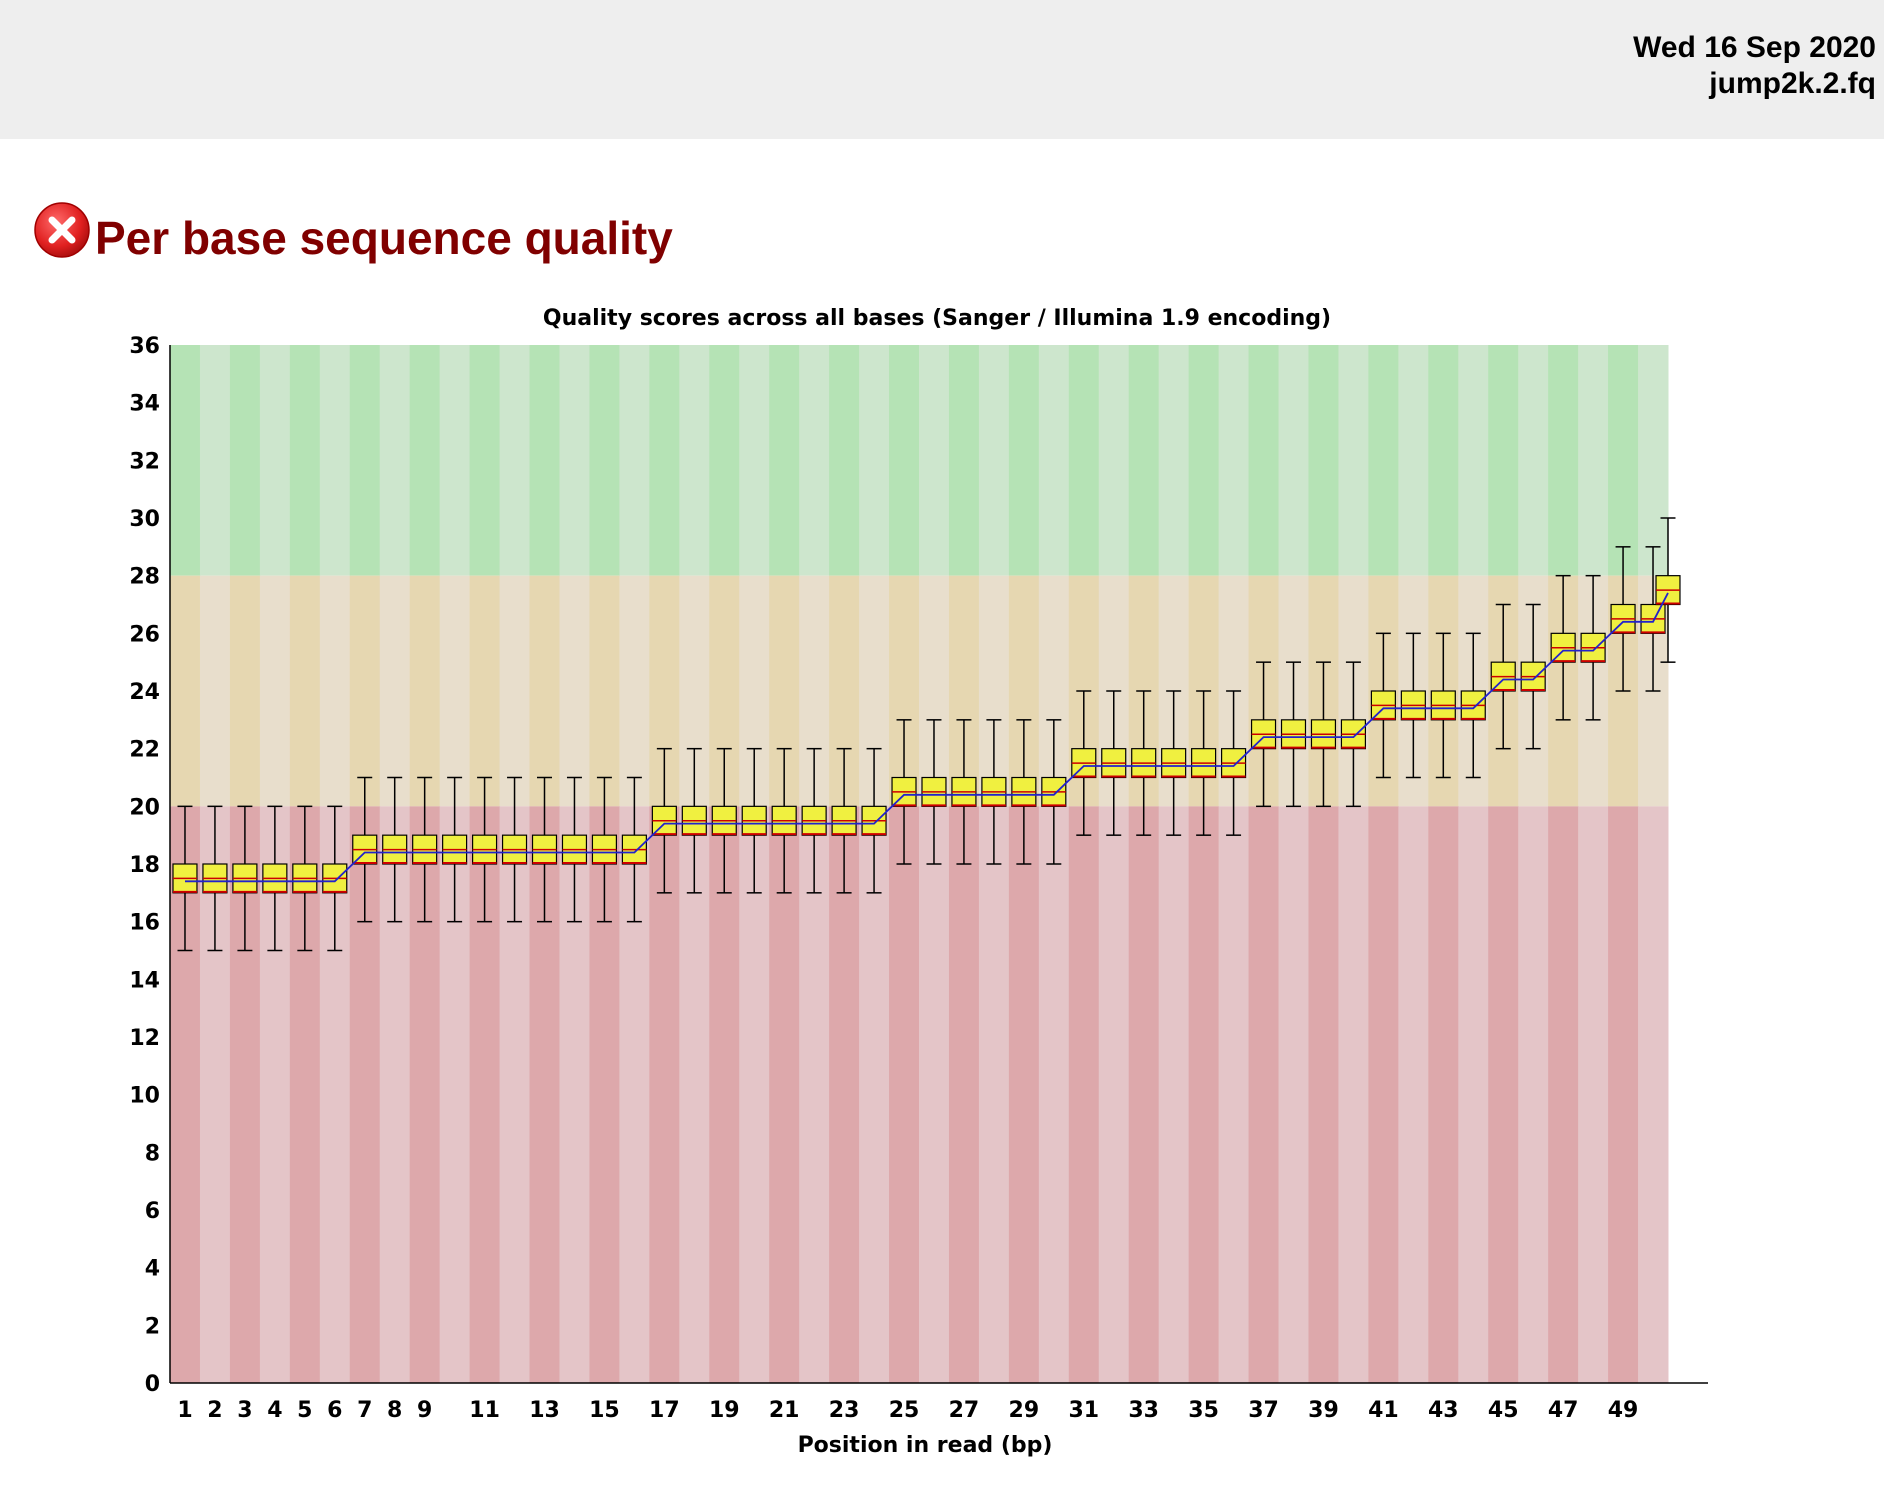 The height and width of the screenshot is (1500, 1884). I want to click on x-tick-label: 35, so click(1203, 1410).